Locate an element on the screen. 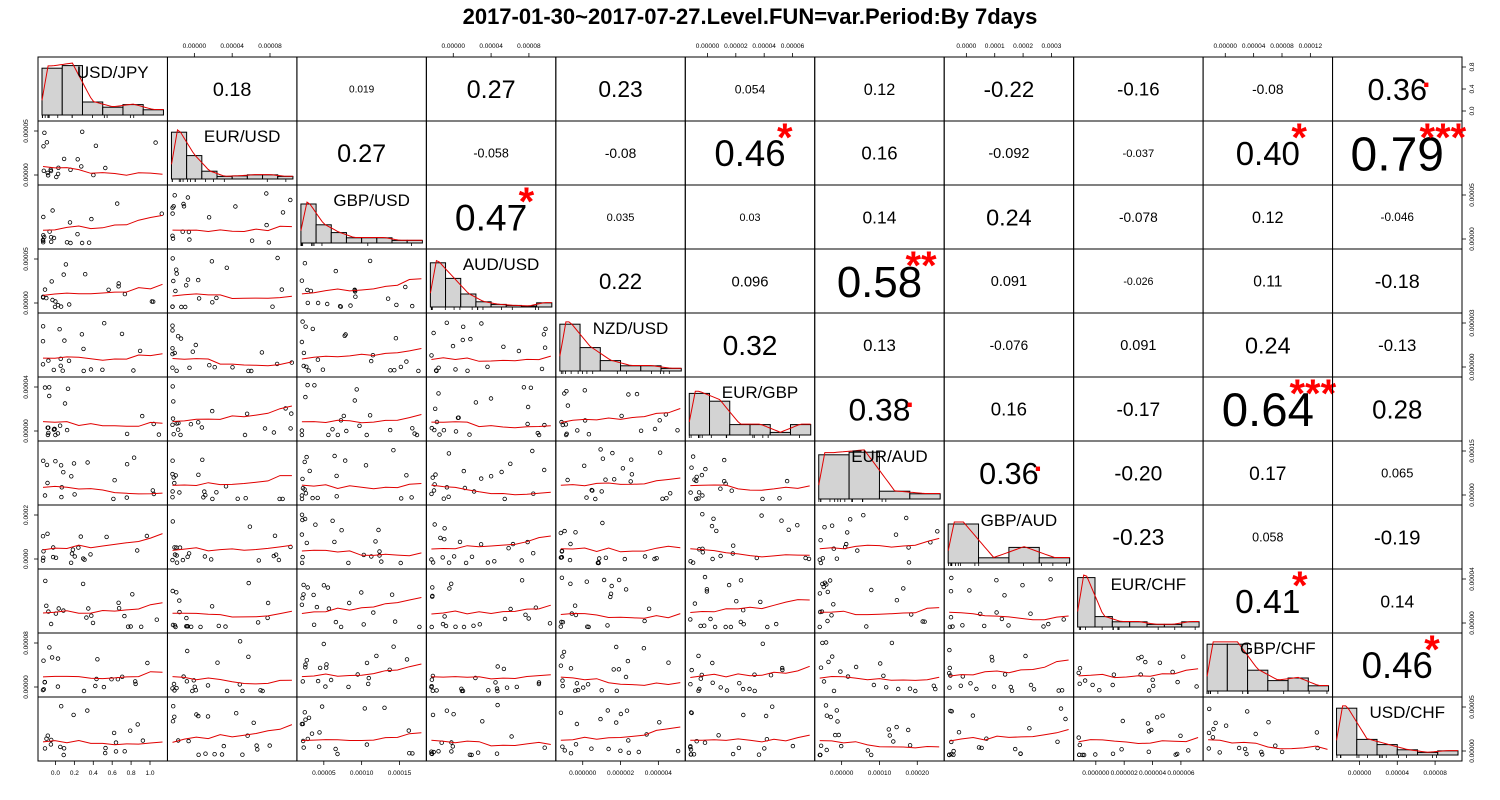 This screenshot has width=1500, height=800. correlation-value: 0.24 is located at coordinates (1268, 345).